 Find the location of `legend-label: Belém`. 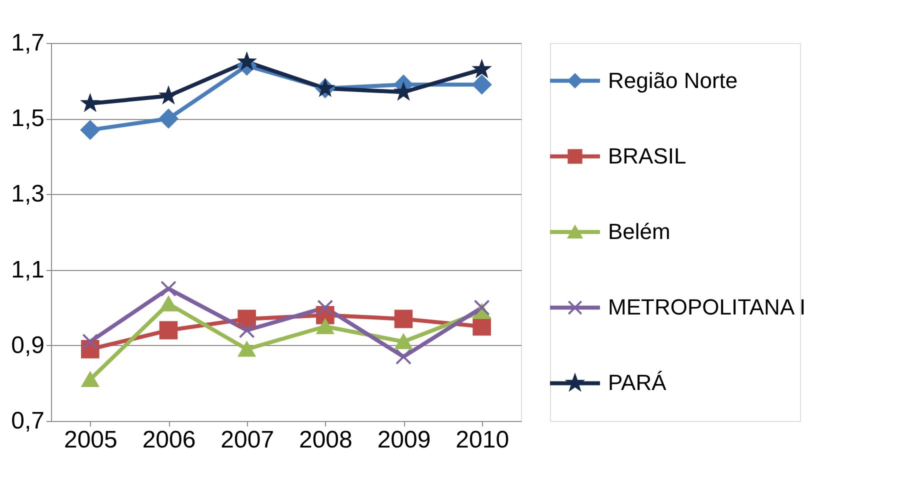

legend-label: Belém is located at coordinates (639, 231).